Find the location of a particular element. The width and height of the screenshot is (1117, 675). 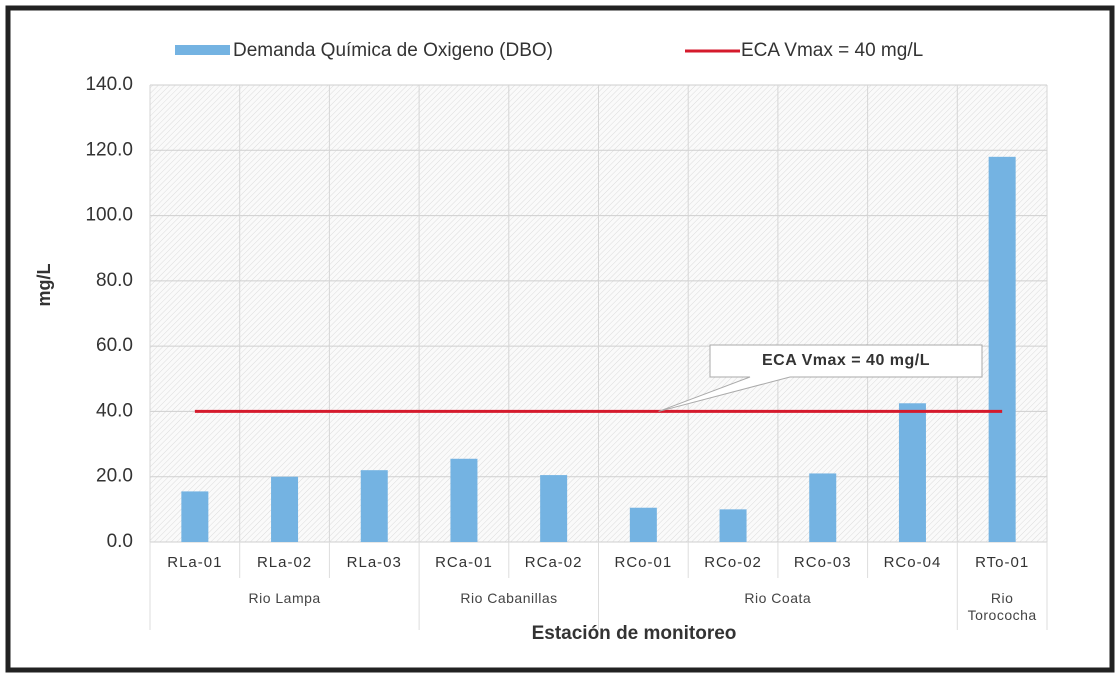

group-label: Rio Lampa is located at coordinates (284, 598).